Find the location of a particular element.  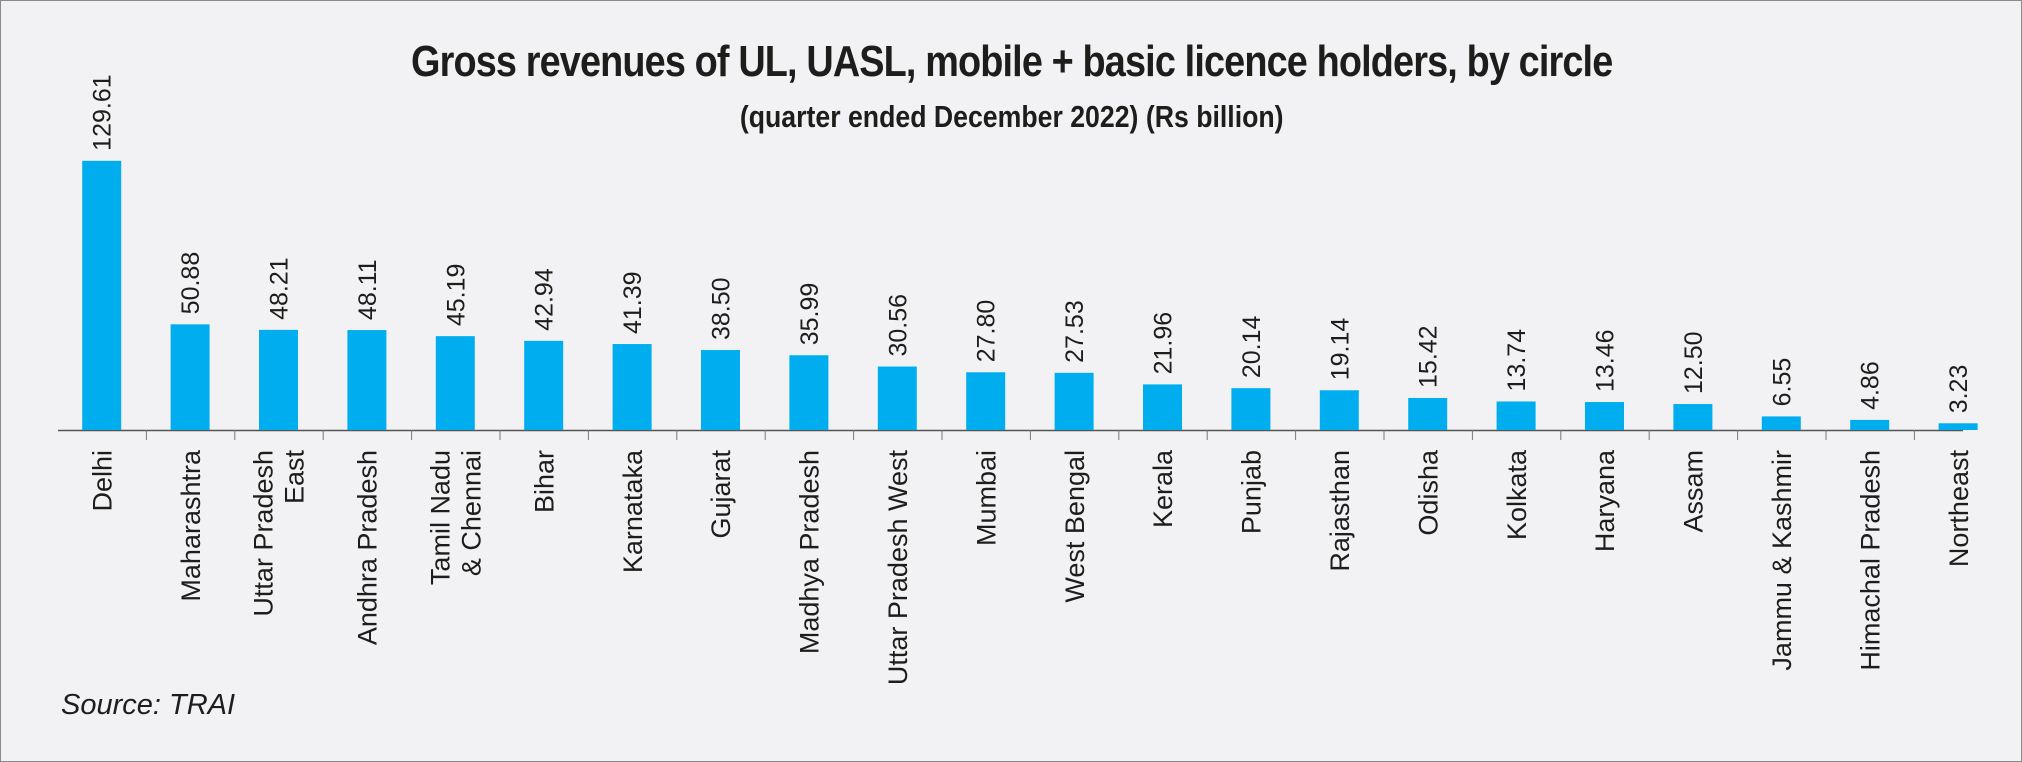

category-label-line: Northeast is located at coordinates (1959, 509).